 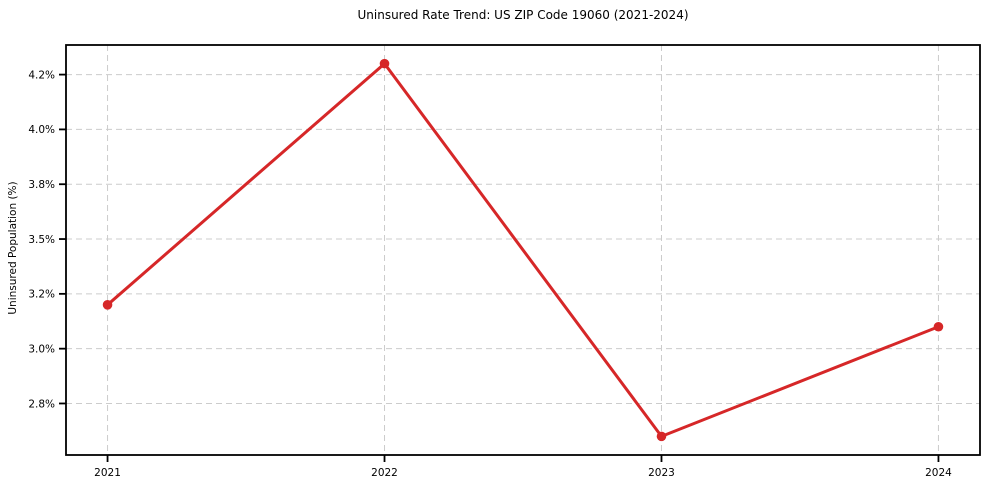 I want to click on y-tick-label: 3.5%, so click(x=41, y=240).